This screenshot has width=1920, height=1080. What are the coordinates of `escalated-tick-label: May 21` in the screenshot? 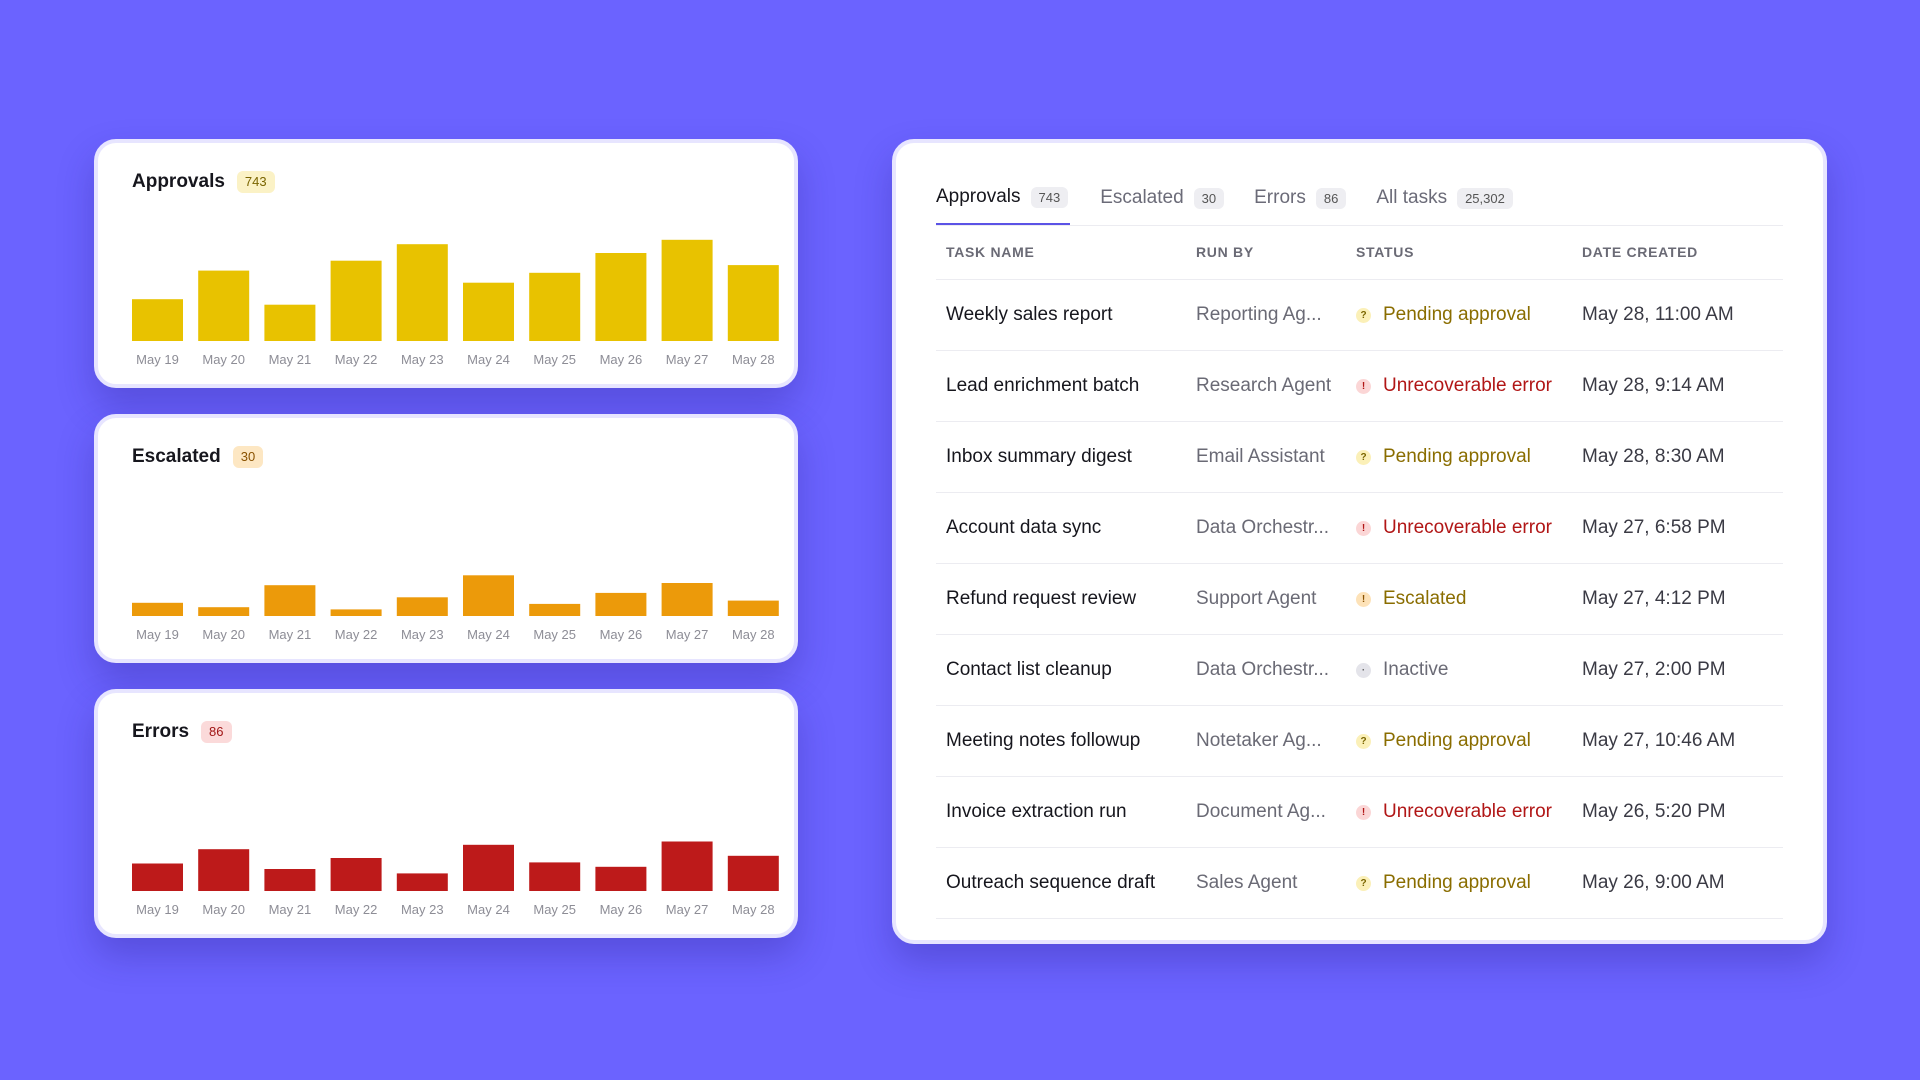 It's located at (290, 634).